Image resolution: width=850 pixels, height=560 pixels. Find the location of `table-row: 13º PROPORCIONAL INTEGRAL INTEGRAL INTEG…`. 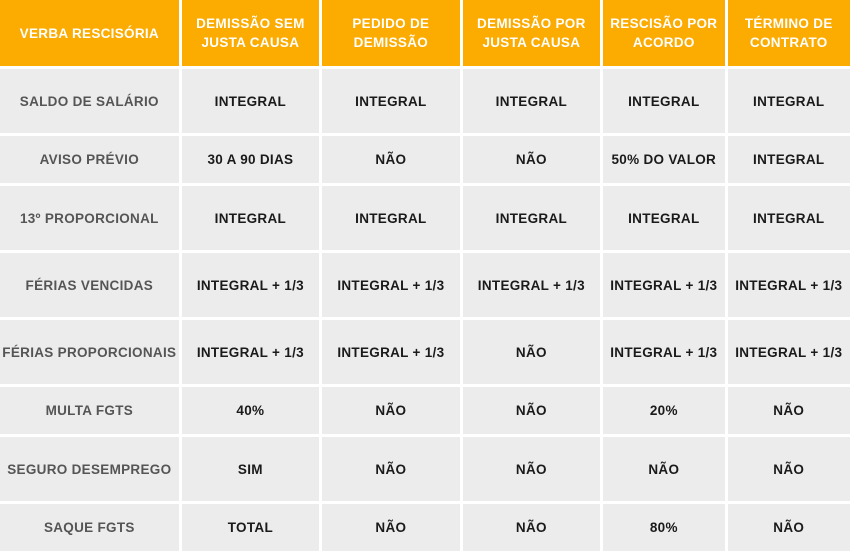

table-row: 13º PROPORCIONAL INTEGRAL INTEGRAL INTEG… is located at coordinates (425, 218).